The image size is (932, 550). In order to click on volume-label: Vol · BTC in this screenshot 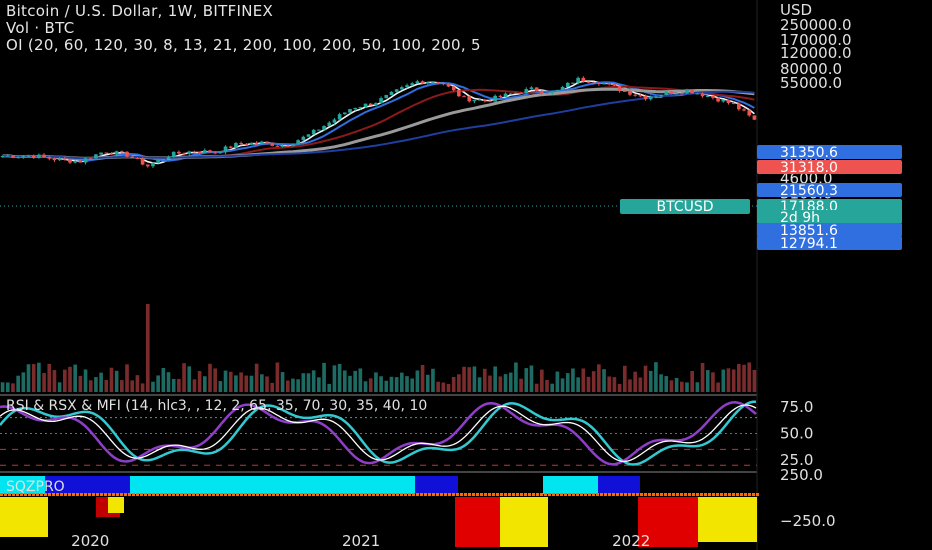, I will do `click(40, 28)`.